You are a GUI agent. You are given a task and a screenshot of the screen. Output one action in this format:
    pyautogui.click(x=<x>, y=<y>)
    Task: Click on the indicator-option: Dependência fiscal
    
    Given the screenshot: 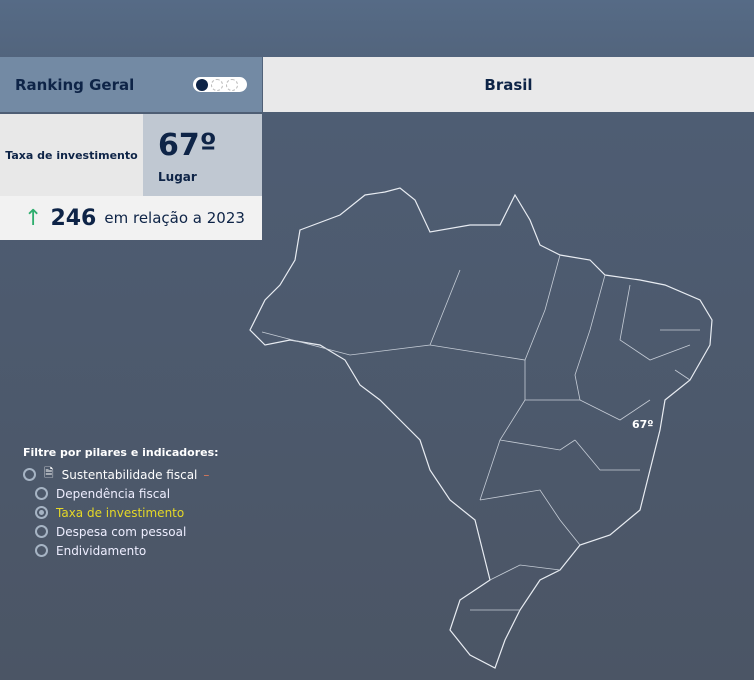 What is the action you would take?
    pyautogui.click(x=121, y=493)
    